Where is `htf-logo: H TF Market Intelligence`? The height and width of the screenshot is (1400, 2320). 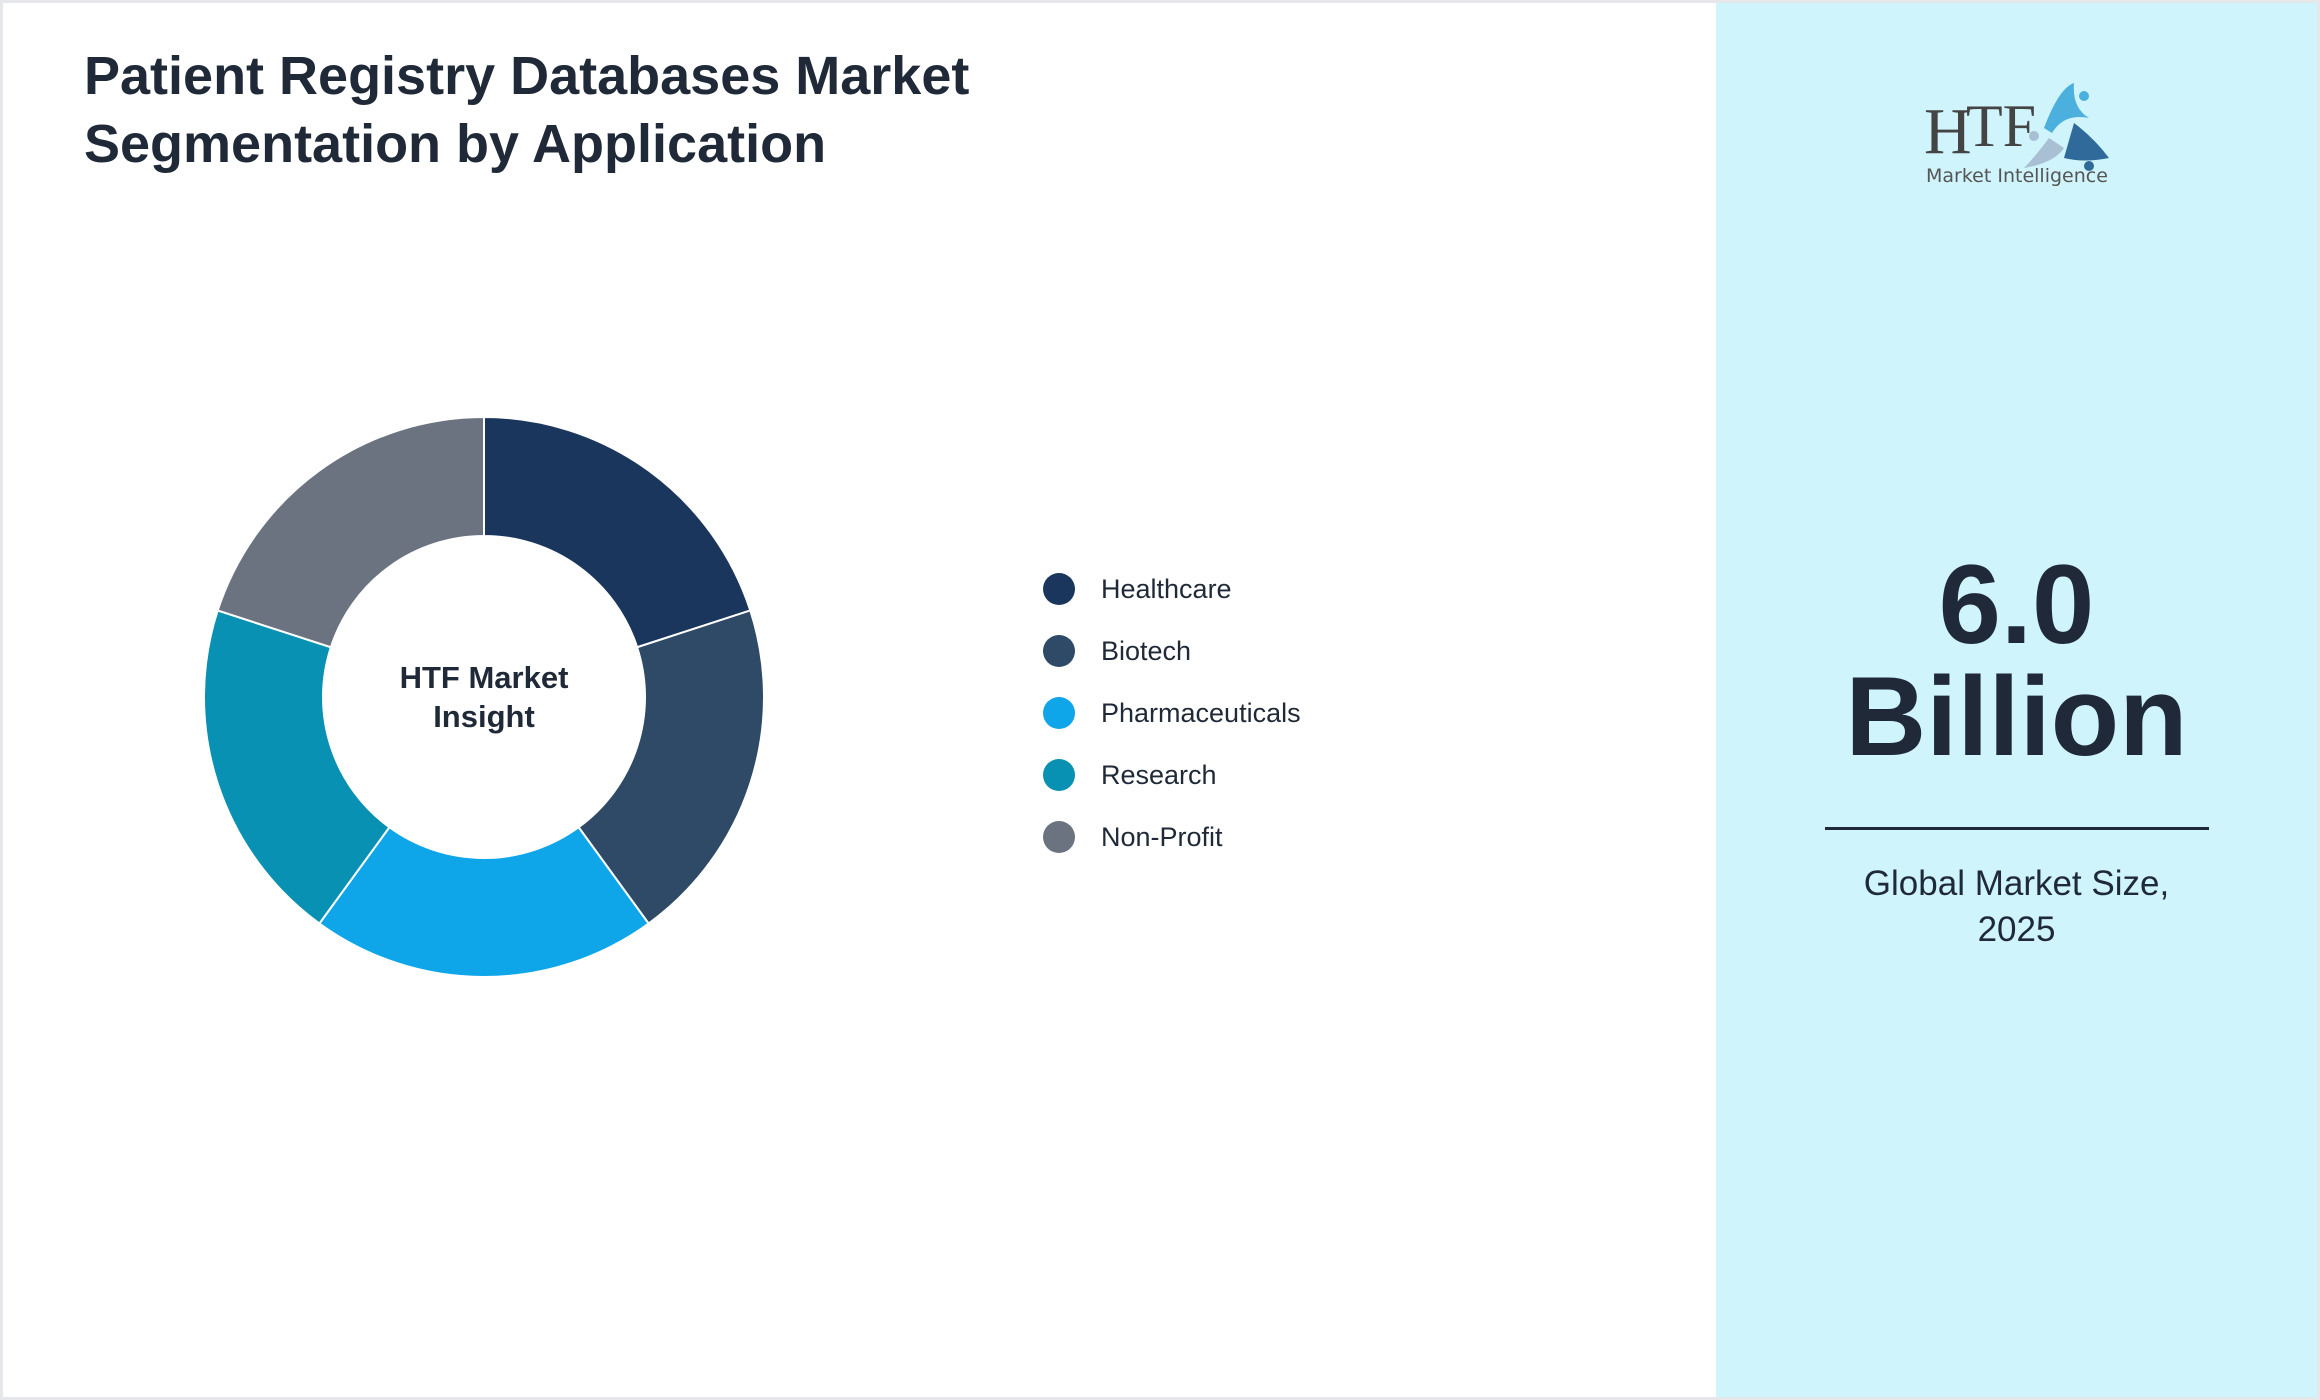
htf-logo: H TF Market Intelligence is located at coordinates (2016, 135).